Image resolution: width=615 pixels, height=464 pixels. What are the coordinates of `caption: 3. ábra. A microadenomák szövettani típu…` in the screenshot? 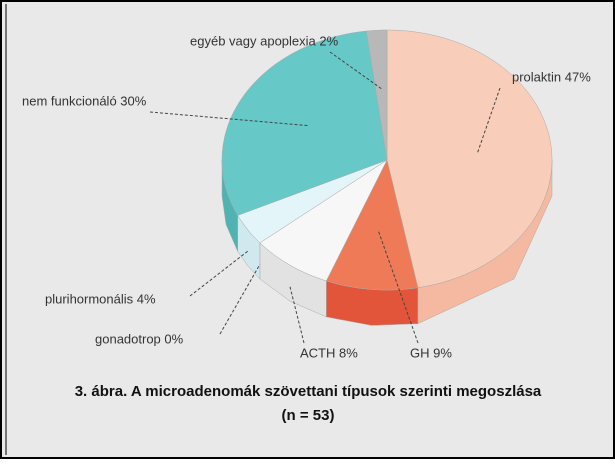 It's located at (308, 391).